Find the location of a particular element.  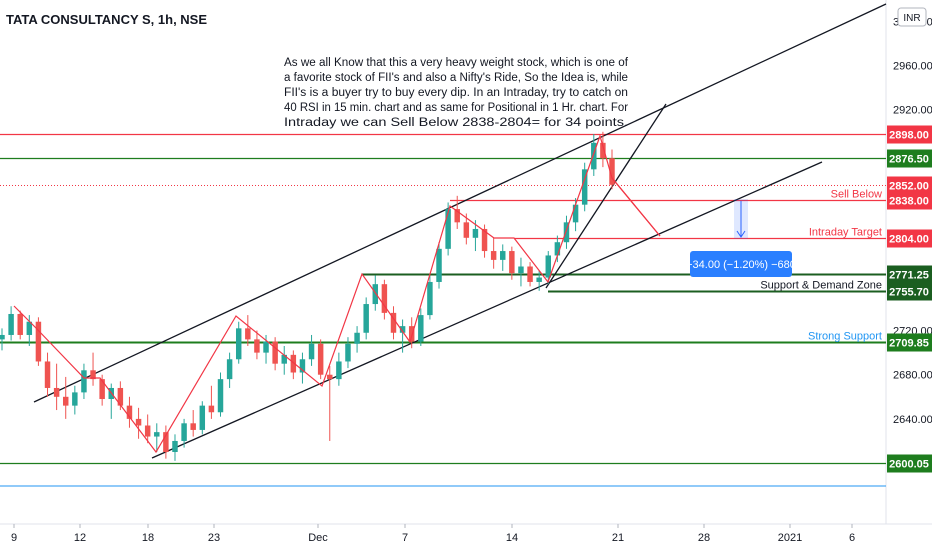

level-annotation: Sell Below is located at coordinates (856, 195).